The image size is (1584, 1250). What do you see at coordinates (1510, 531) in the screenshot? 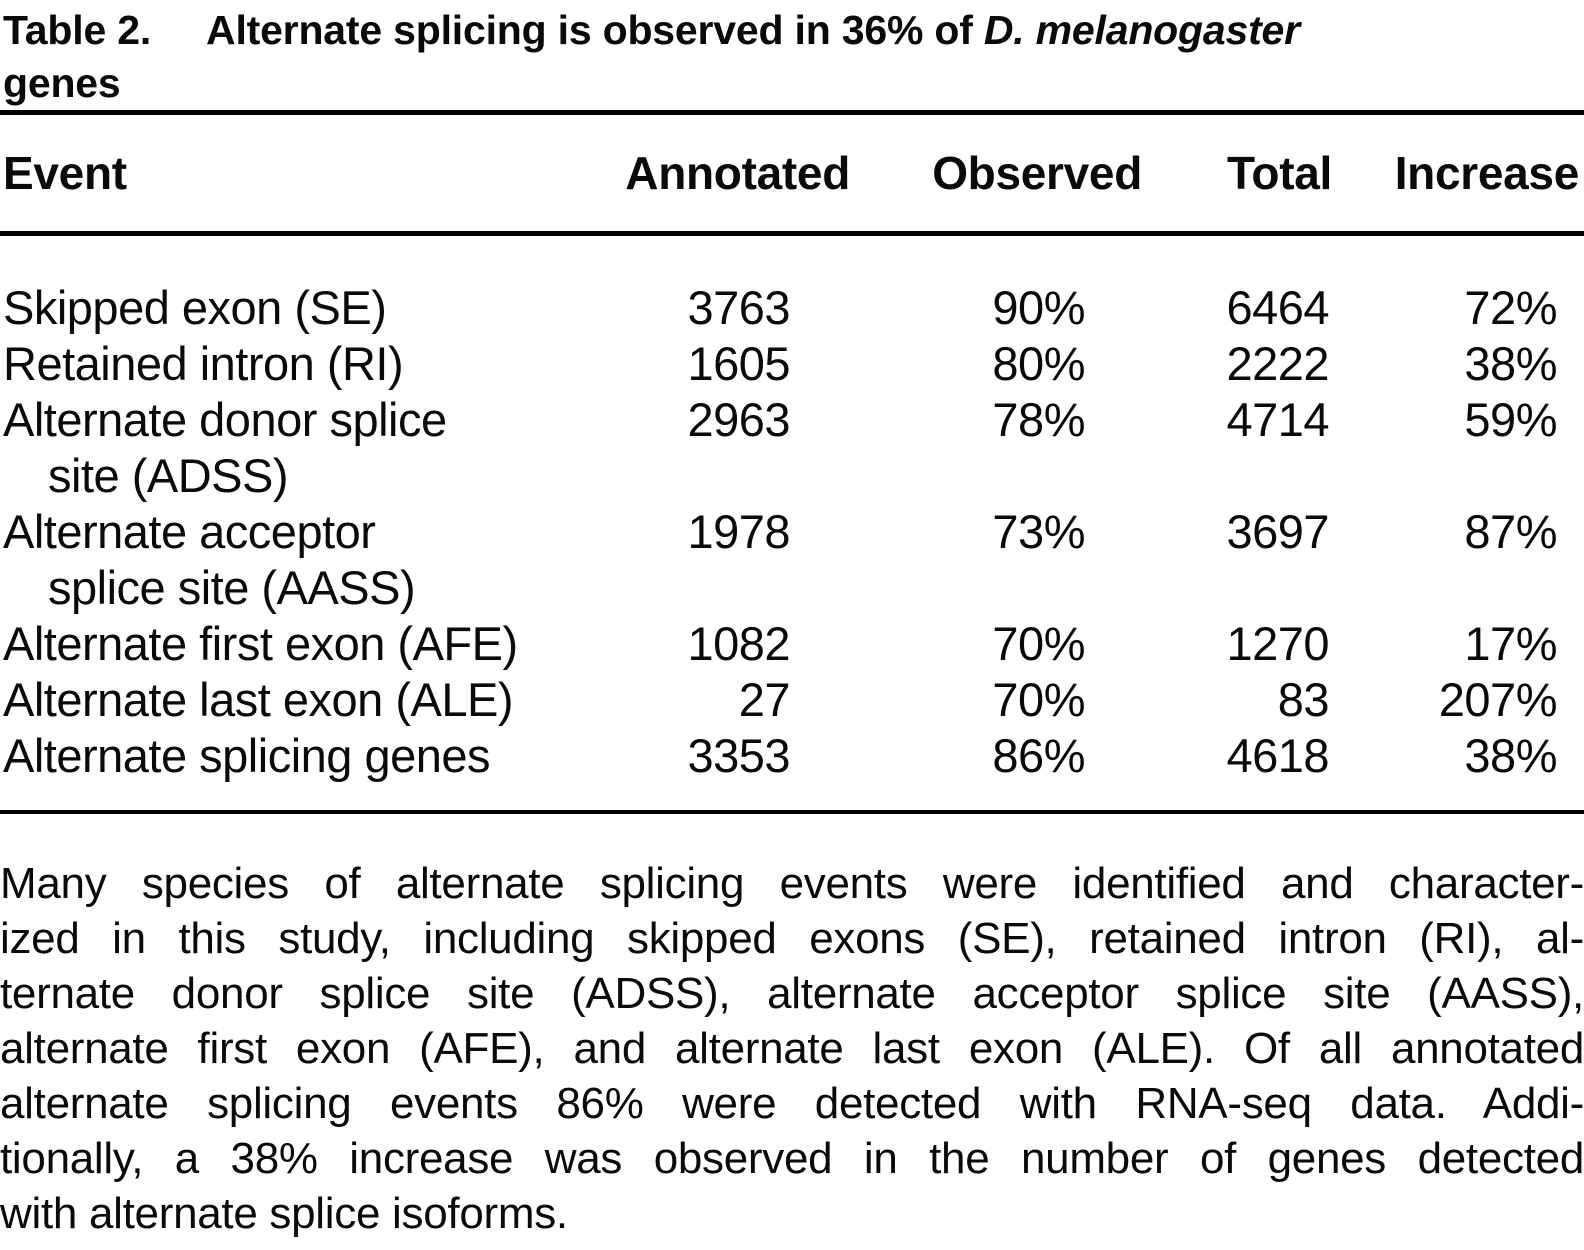
I see `increase-cell: 87%` at bounding box center [1510, 531].